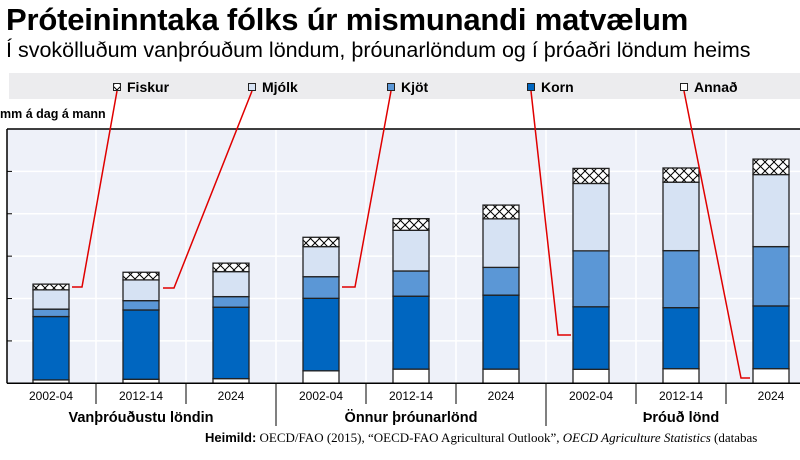 The image size is (800, 460). Describe the element at coordinates (53, 114) in the screenshot. I see `y-axis-label: mm á dag á mann` at that location.